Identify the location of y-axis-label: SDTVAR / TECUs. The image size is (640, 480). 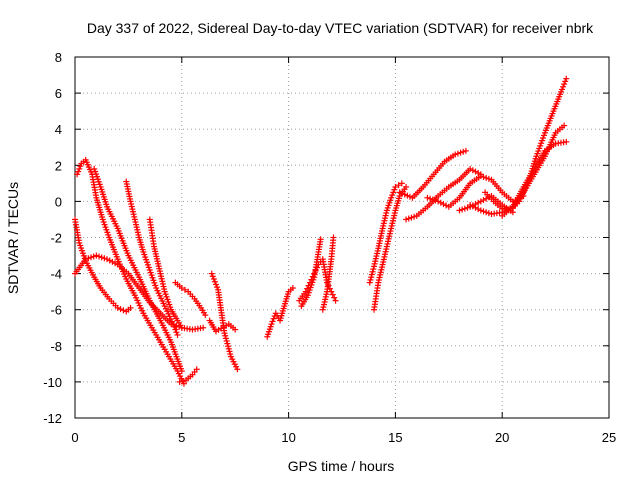
(13, 238).